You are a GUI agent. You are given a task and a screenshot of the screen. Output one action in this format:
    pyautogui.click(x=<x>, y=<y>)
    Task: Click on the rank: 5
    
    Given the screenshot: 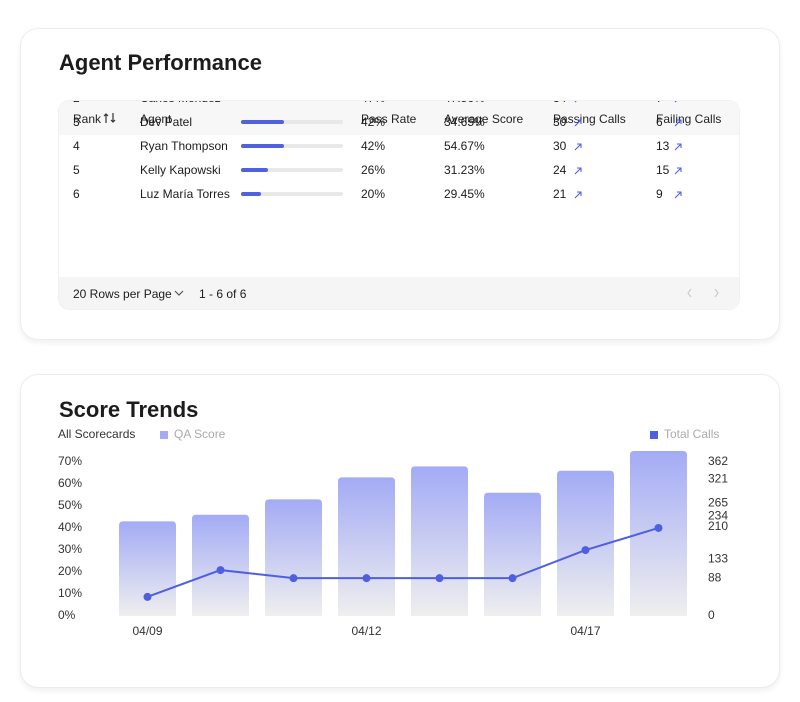 What is the action you would take?
    pyautogui.click(x=76, y=170)
    